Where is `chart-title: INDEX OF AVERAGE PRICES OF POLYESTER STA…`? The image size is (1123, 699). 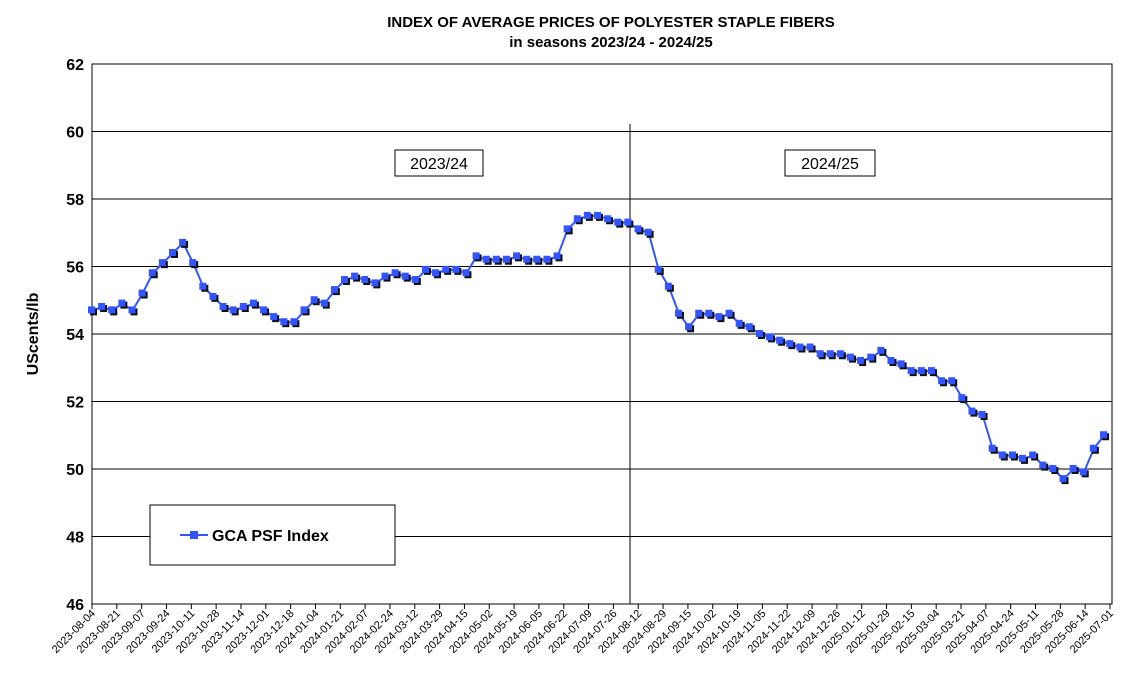 chart-title: INDEX OF AVERAGE PRICES OF POLYESTER STA… is located at coordinates (611, 22).